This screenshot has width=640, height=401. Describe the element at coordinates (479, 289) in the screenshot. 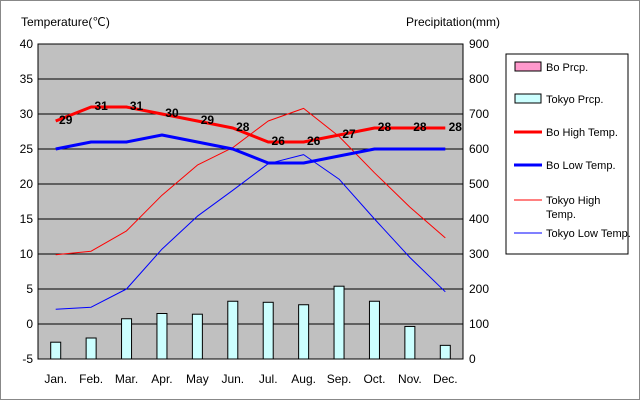

I see `right-tick-label: 200` at that location.